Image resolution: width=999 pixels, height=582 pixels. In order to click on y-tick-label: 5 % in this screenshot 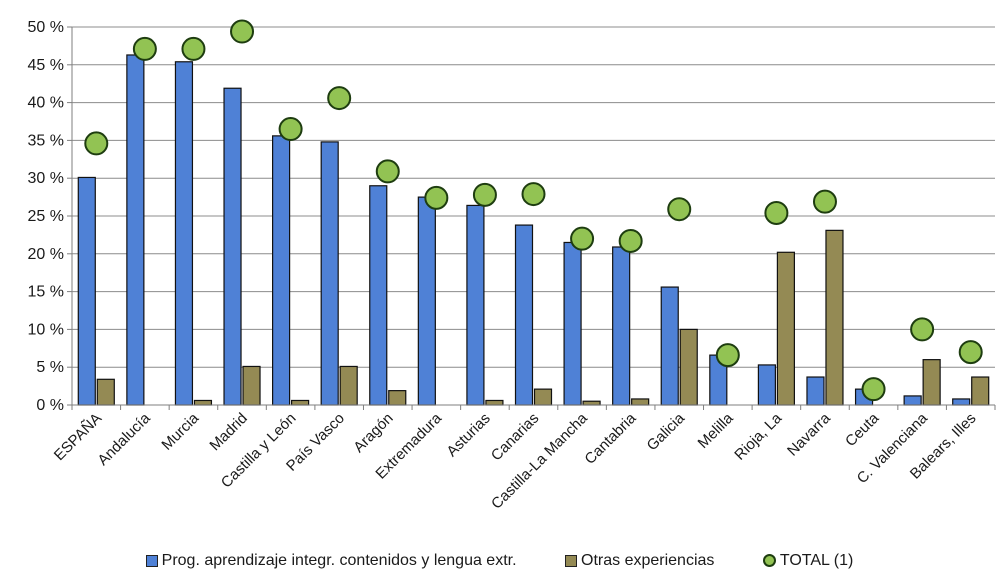, I will do `click(50, 367)`.